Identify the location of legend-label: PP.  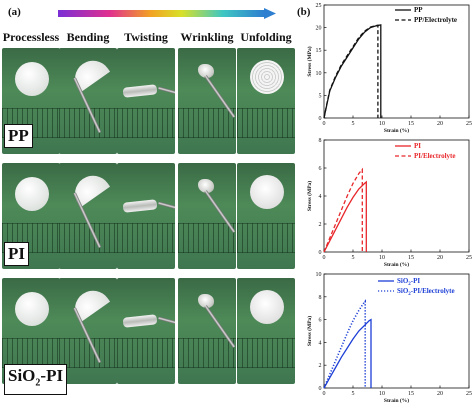
(418, 10).